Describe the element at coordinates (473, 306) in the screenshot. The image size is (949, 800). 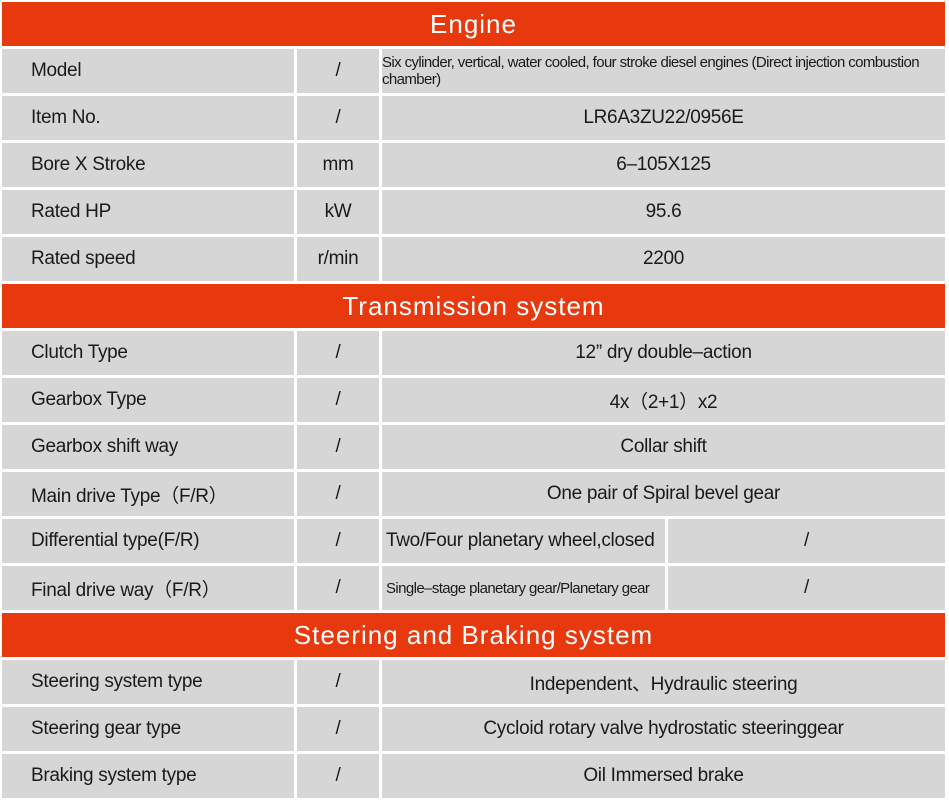
I see `section-header: Transmission system` at that location.